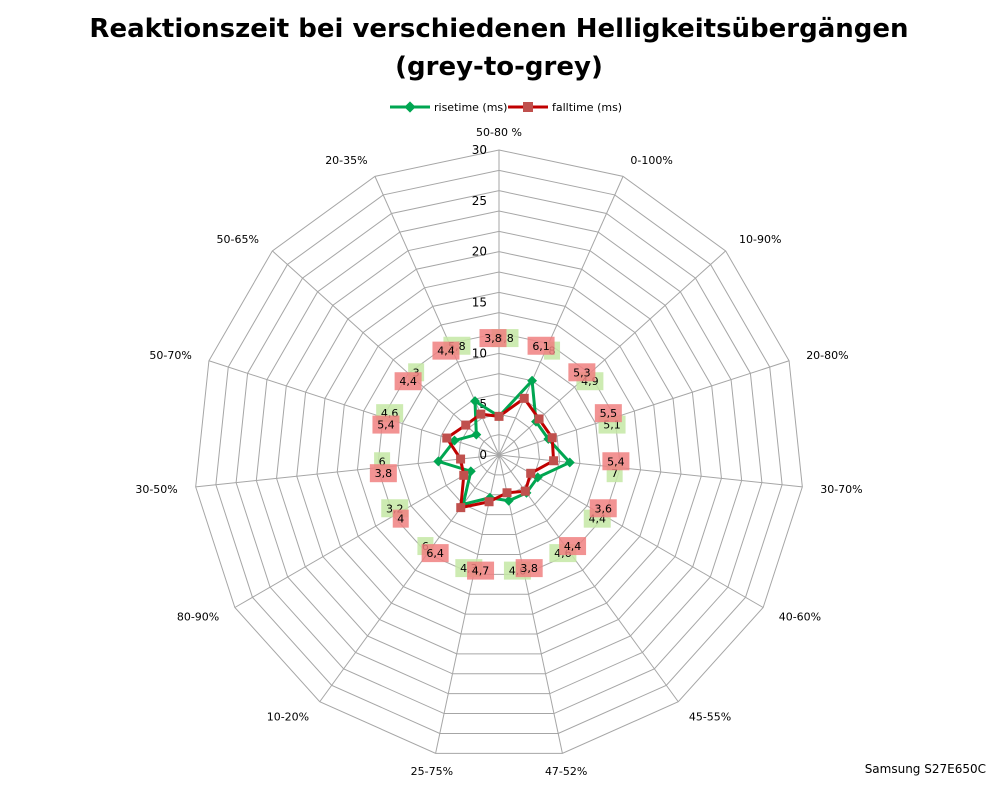  Describe the element at coordinates (288, 716) in the screenshot. I see `category-label: 10-20%` at that location.